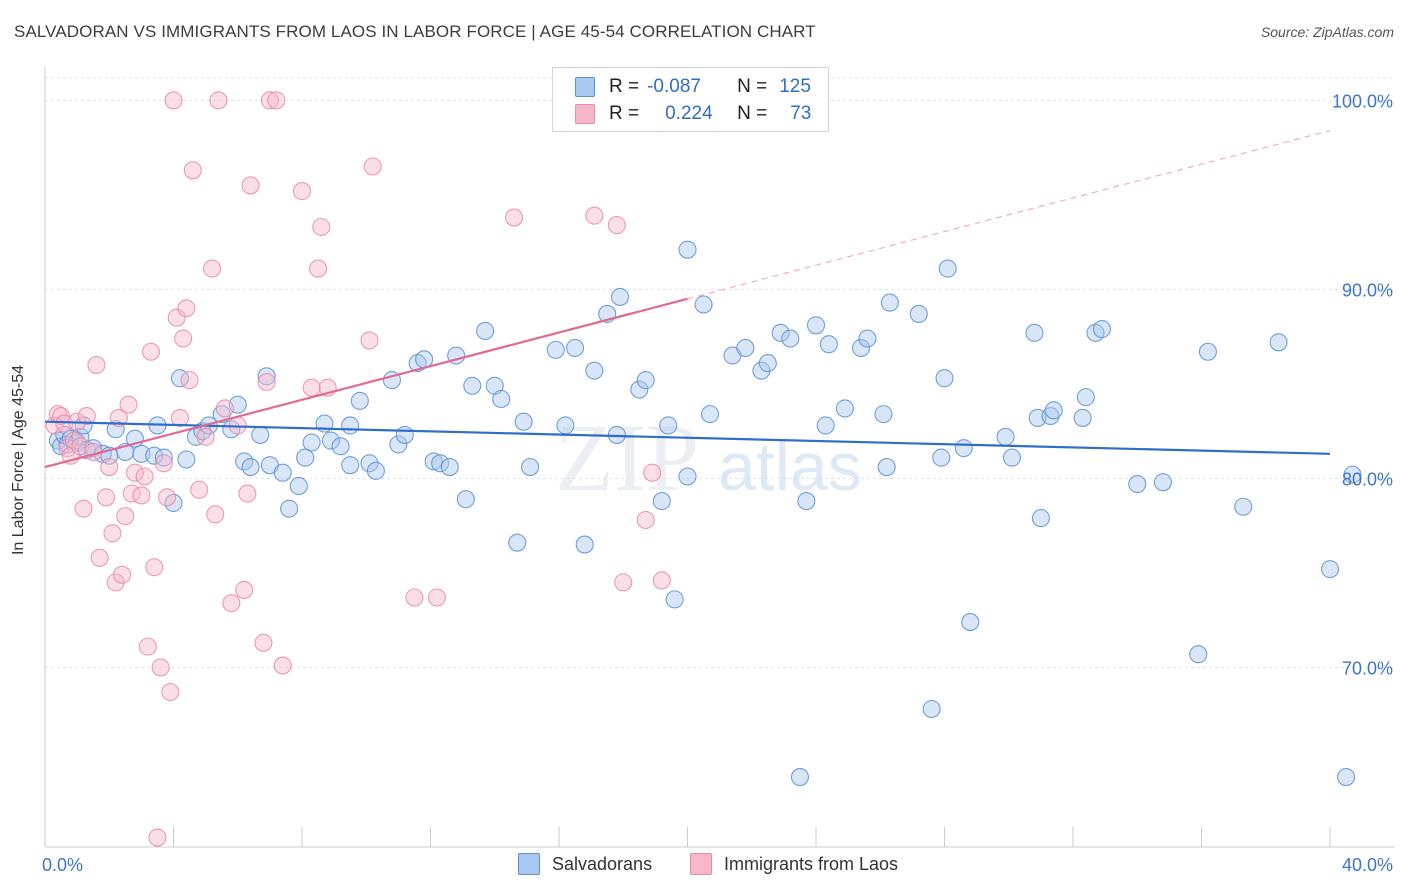 This screenshot has height=892, width=1406. I want to click on trend-extension-laos, so click(1009, 215).